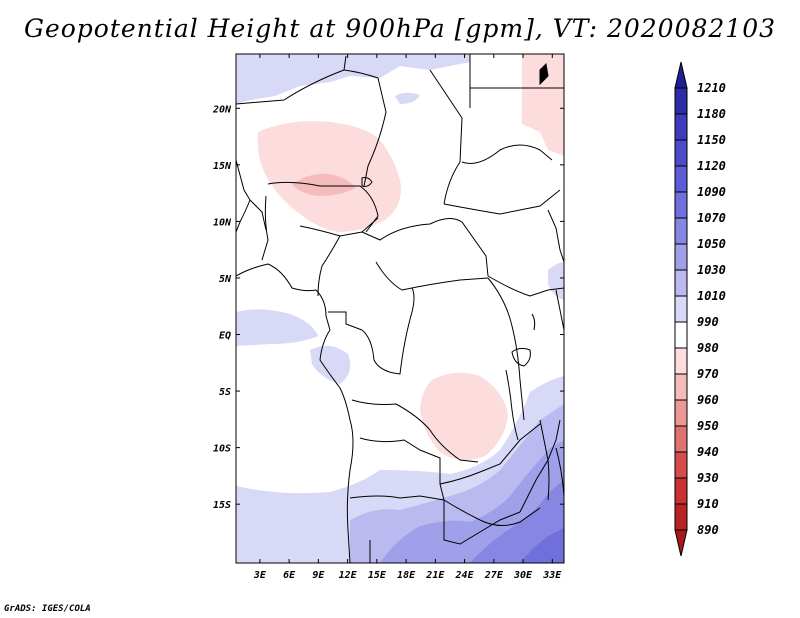  Describe the element at coordinates (708, 348) in the screenshot. I see `colorbar-label: 980` at that location.